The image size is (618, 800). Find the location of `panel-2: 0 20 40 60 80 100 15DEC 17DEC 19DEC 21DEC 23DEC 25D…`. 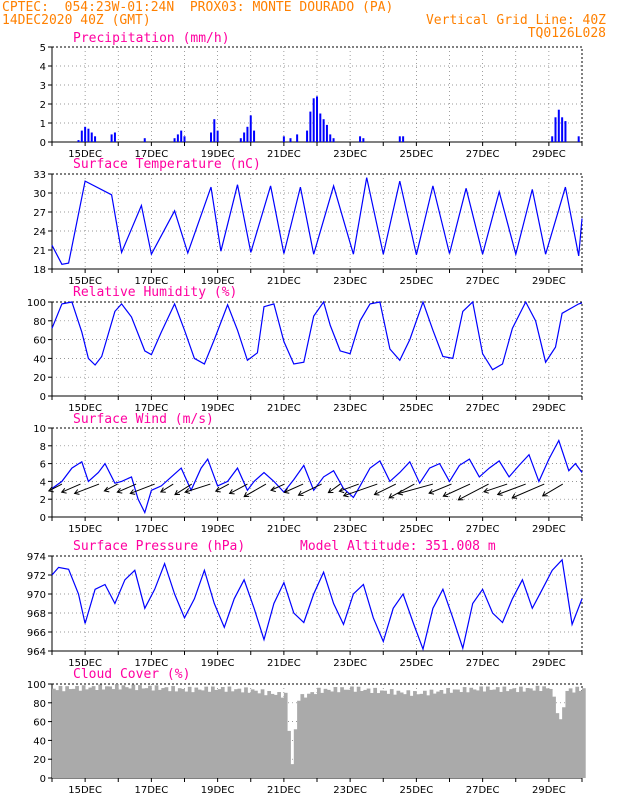

panel-2: 0 20 40 60 80 100 15DEC 17DEC 19DEC 21DEC 23DEC 25D… is located at coordinates (305, 349).